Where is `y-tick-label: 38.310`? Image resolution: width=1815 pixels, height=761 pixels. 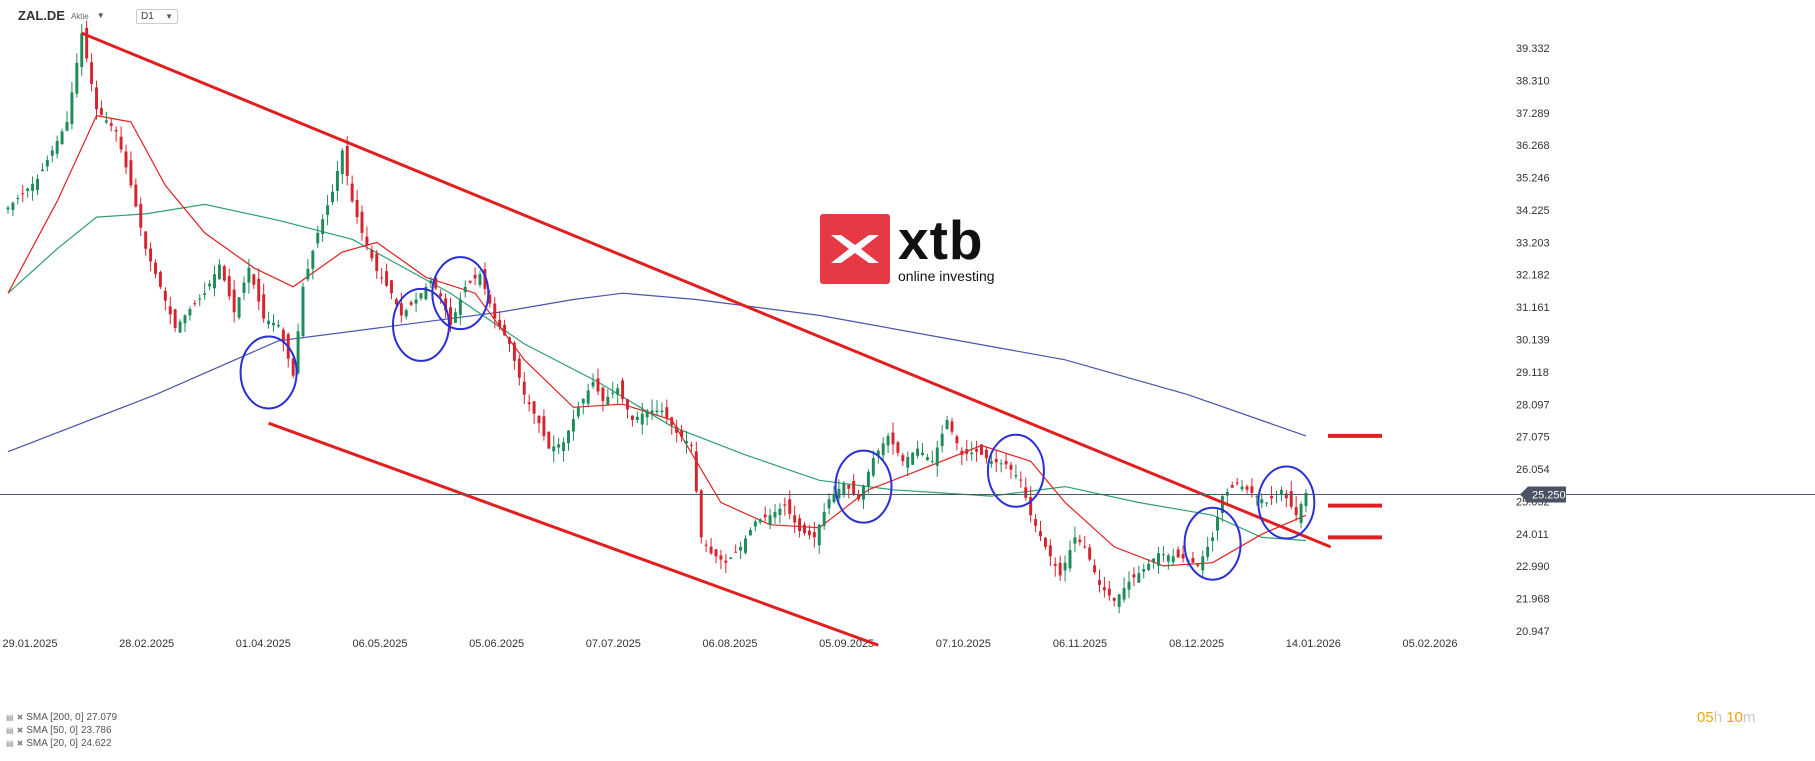 y-tick-label: 38.310 is located at coordinates (1533, 81).